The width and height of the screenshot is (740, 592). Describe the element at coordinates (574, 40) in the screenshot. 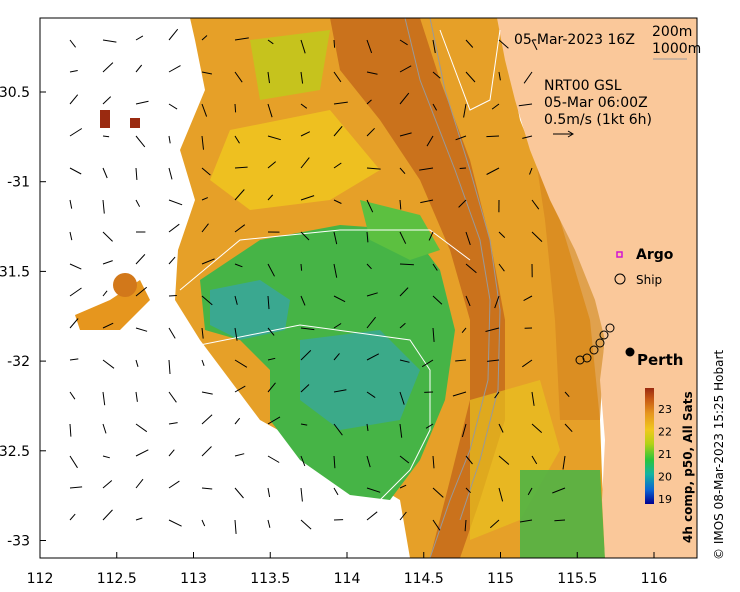

I see `date-label: 05-Mar-2023 16Z` at that location.